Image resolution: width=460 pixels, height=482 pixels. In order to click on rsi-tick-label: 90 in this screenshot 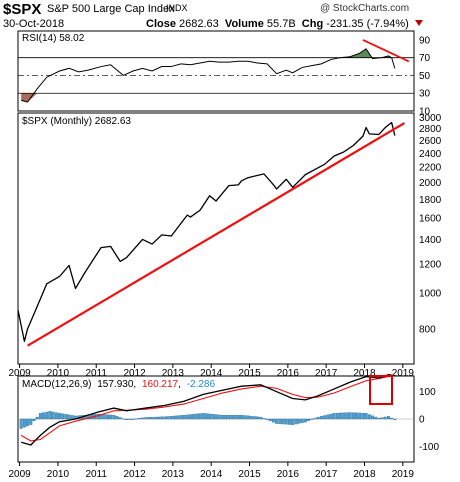, I will do `click(425, 40)`.